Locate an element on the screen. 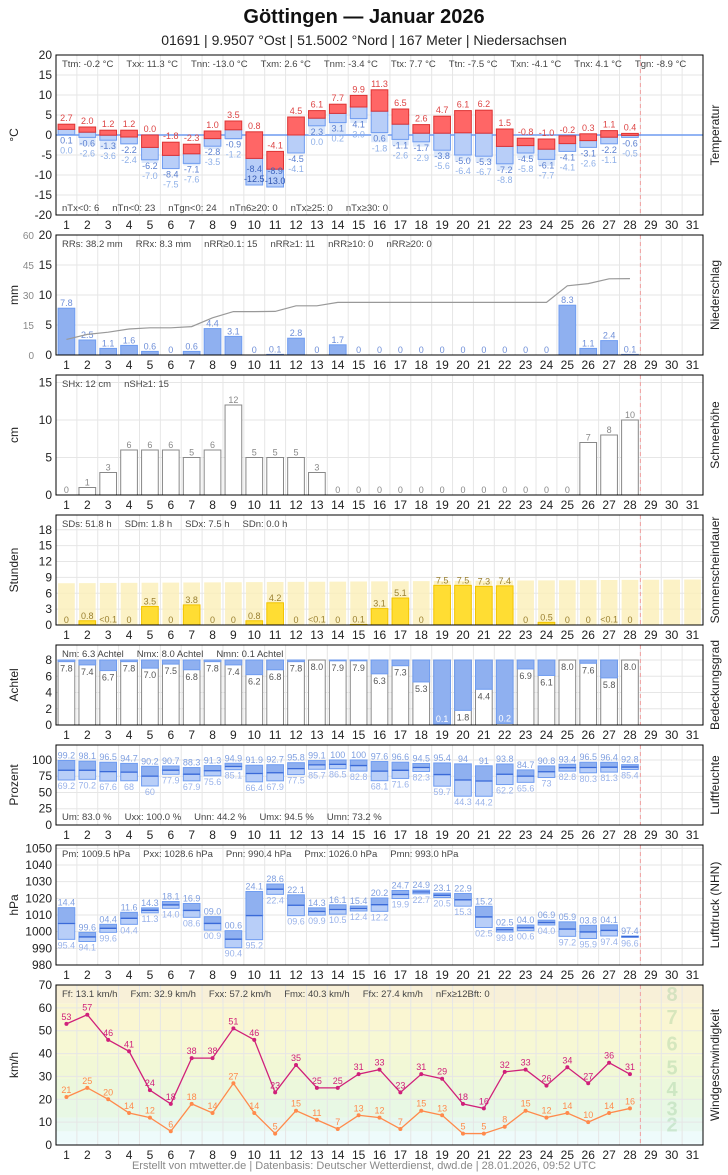  tmax-label: 1.0 is located at coordinates (212, 125).